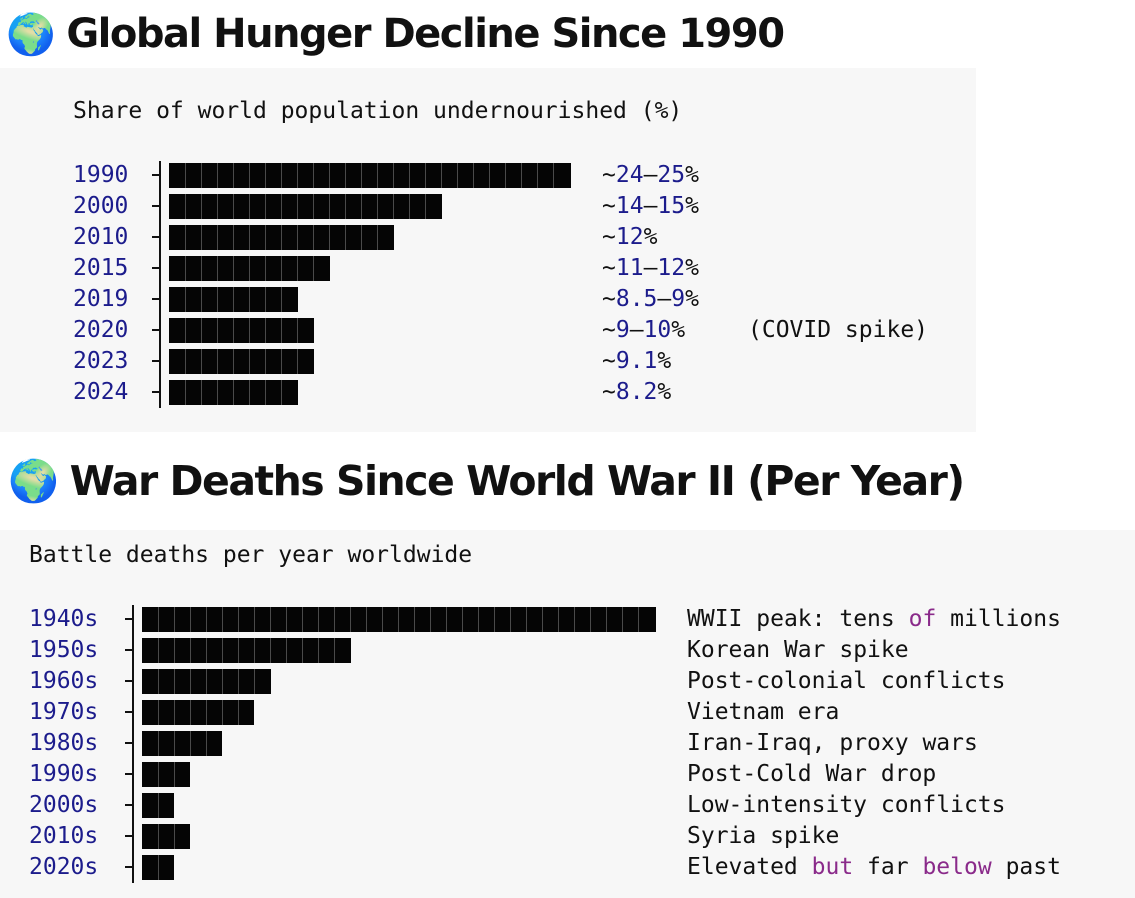 The width and height of the screenshot is (1135, 898). Describe the element at coordinates (763, 836) in the screenshot. I see `value-label: Syria spike` at that location.